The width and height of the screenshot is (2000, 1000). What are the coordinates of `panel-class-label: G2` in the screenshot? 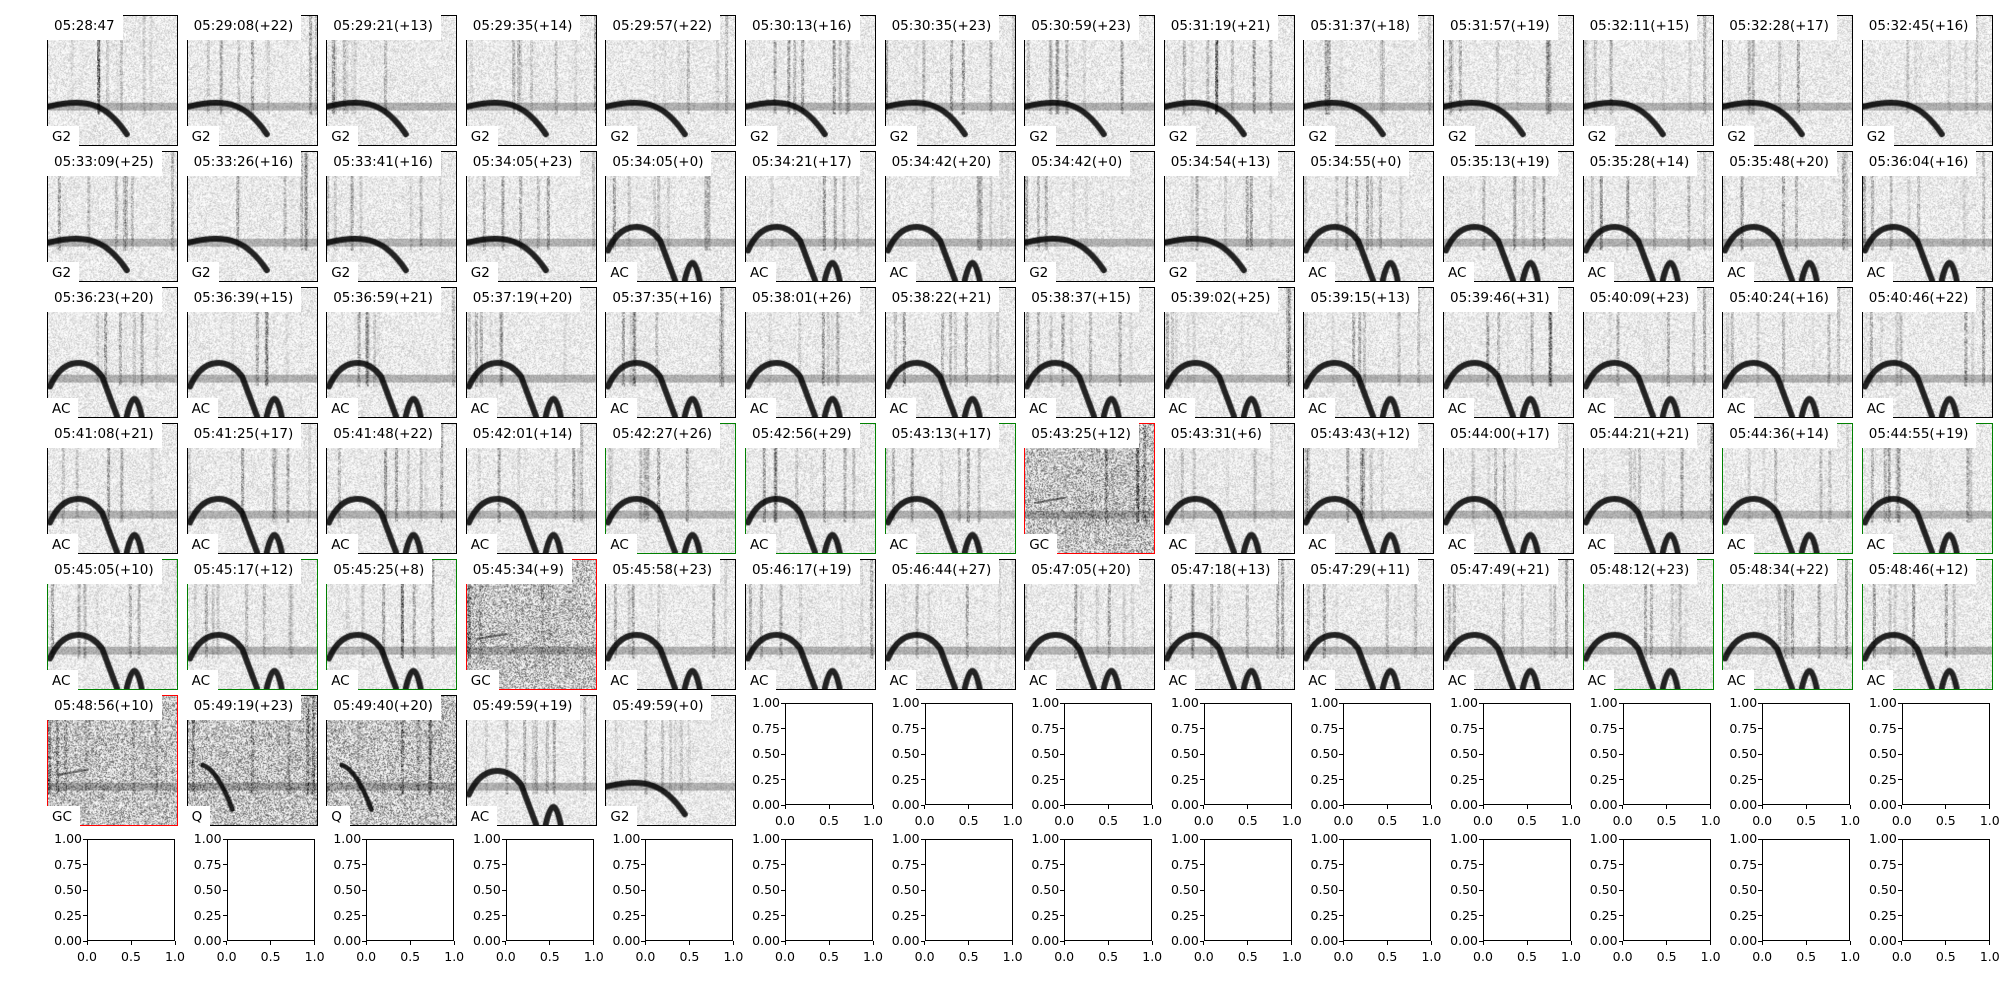 It's located at (1179, 272).